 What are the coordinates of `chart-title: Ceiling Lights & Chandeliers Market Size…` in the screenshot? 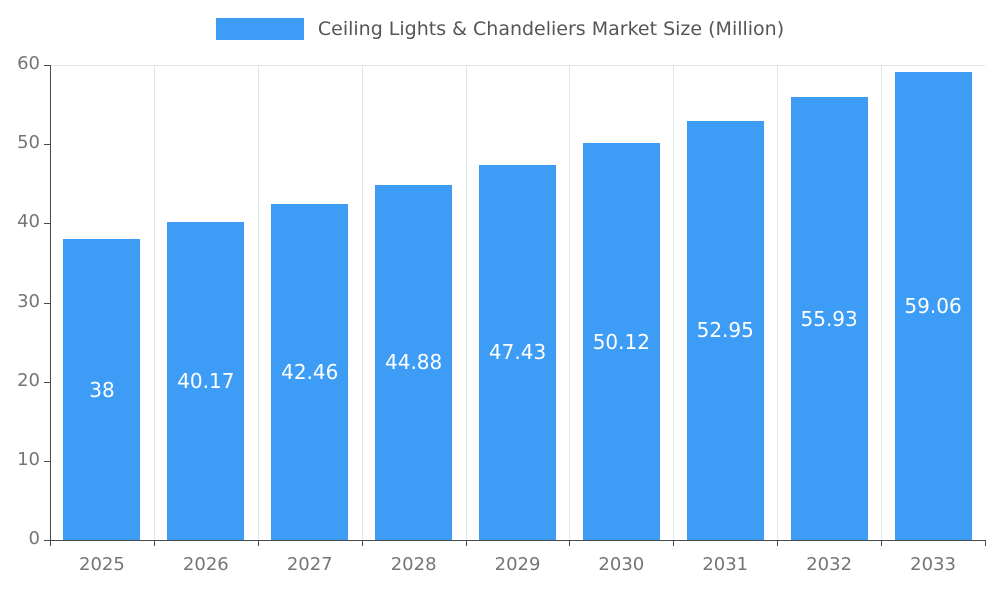 It's located at (551, 29).